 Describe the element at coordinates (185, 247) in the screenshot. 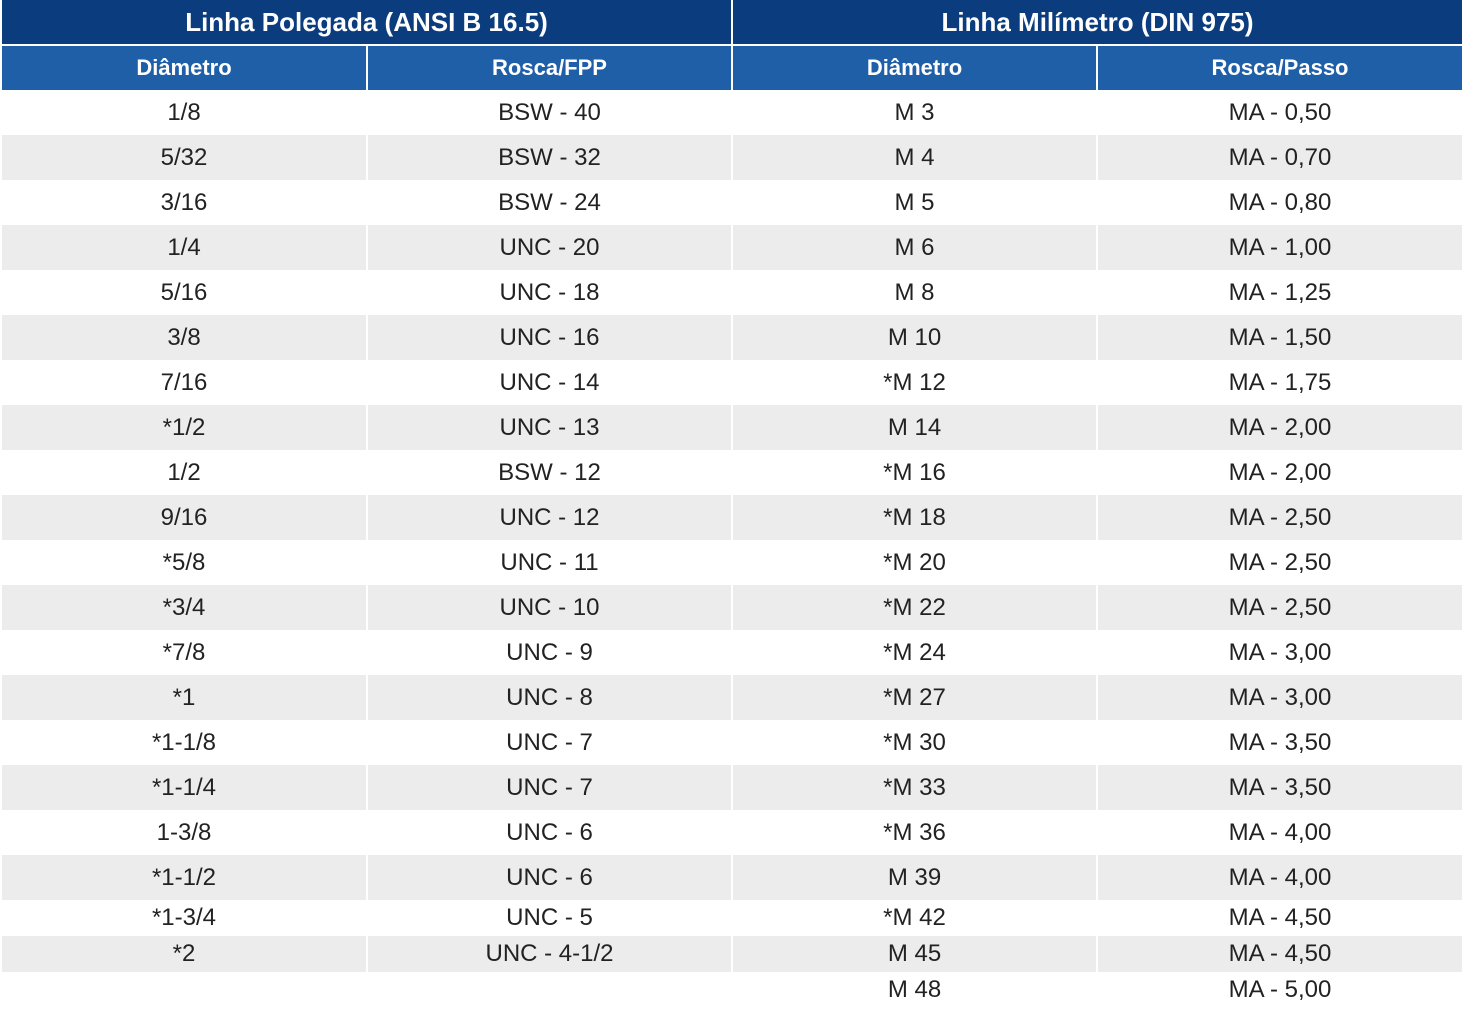

I see `cell-diameter-inch: 1/4` at that location.